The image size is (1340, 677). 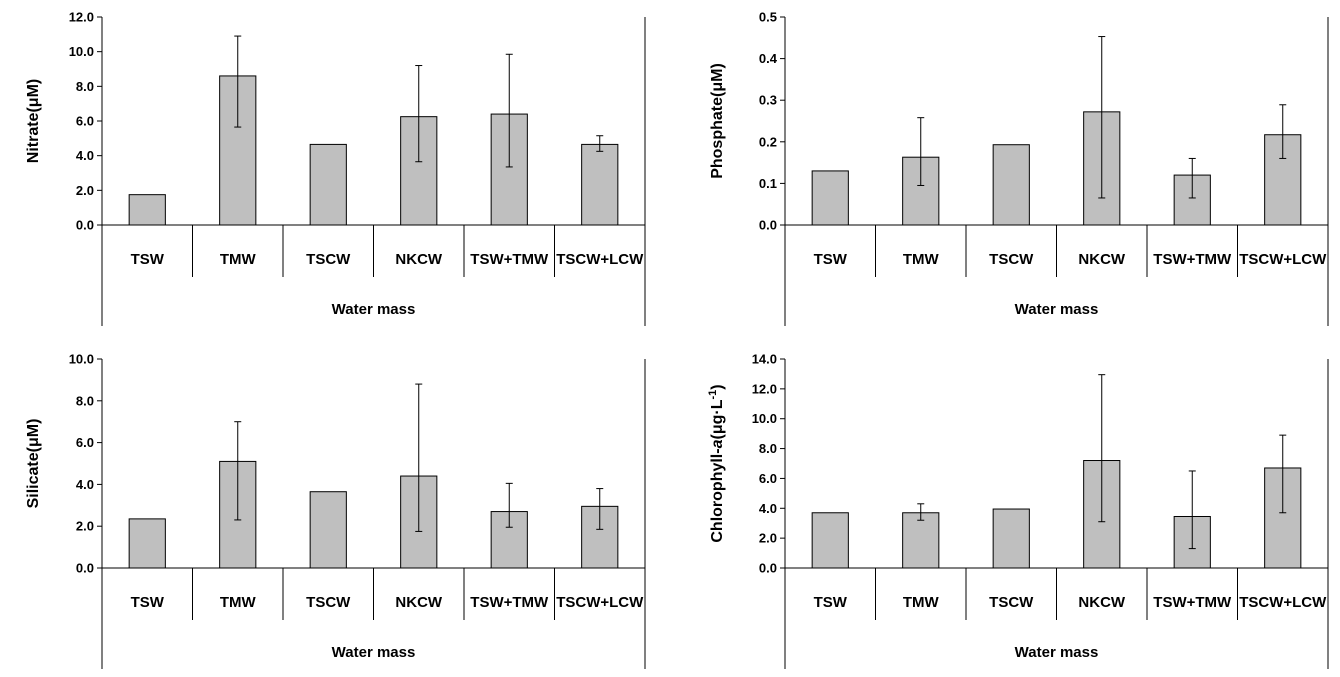 I want to click on y-tick-label: 0.5, so click(x=768, y=17).